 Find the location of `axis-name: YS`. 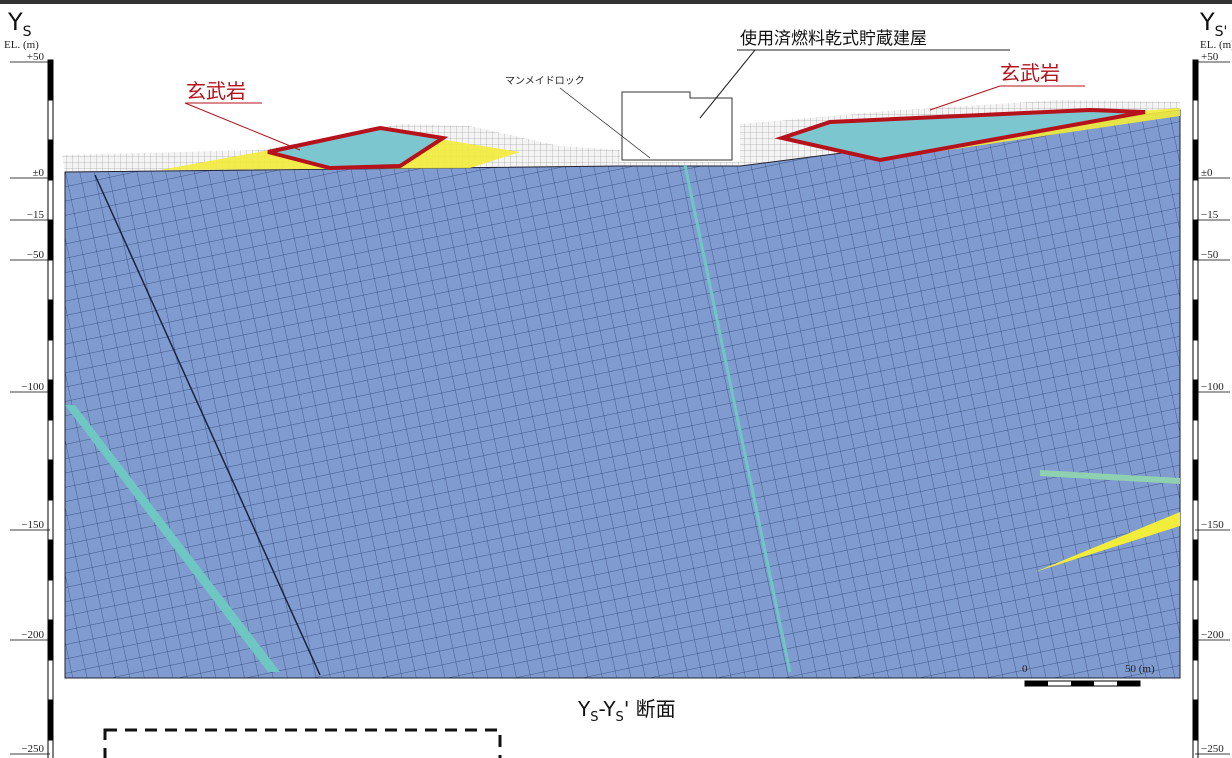

axis-name: YS is located at coordinates (19, 24).